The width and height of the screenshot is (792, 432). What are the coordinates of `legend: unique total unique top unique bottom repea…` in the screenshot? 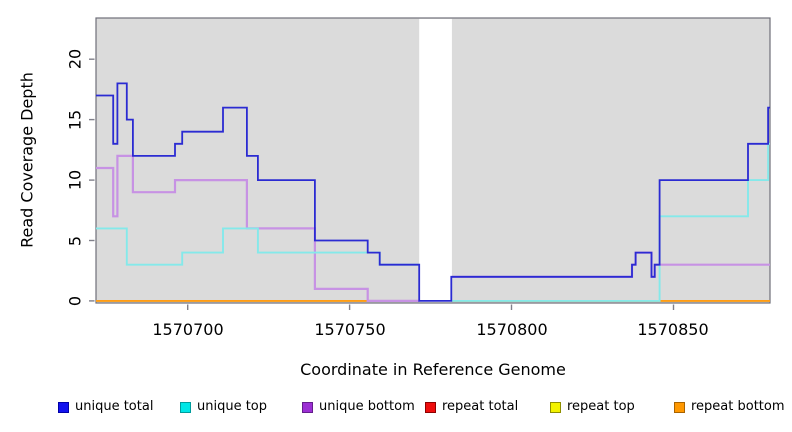 It's located at (396, 410).